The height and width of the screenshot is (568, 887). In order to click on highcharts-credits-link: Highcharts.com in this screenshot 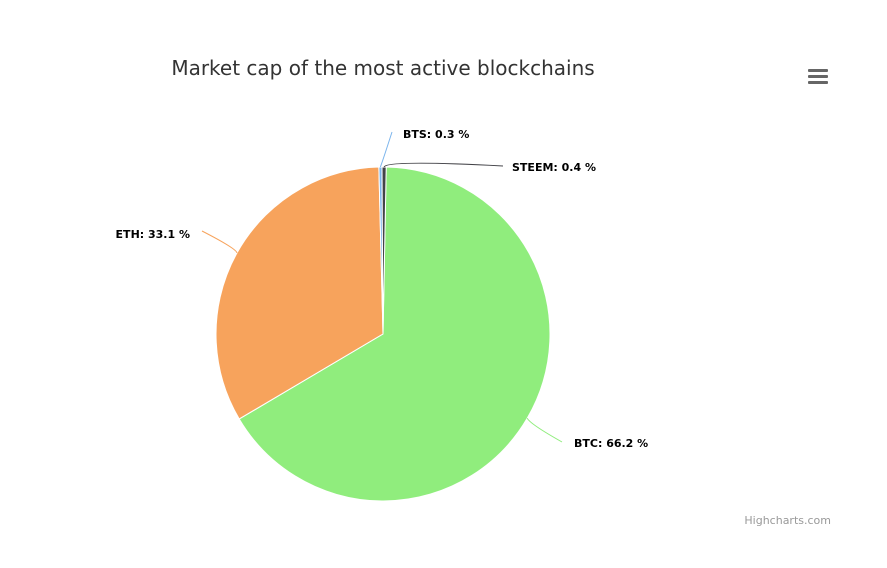, I will do `click(787, 520)`.